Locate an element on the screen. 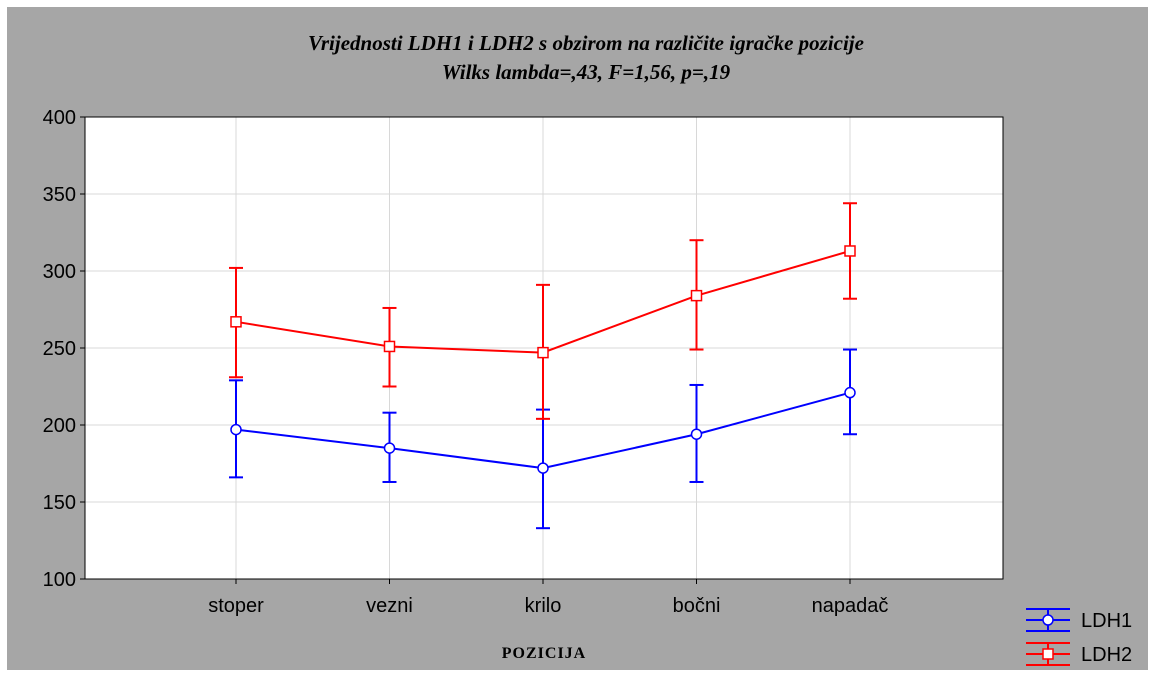 Image resolution: width=1155 pixels, height=682 pixels. legend: LDH1 LDH2 is located at coordinates (1079, 637).